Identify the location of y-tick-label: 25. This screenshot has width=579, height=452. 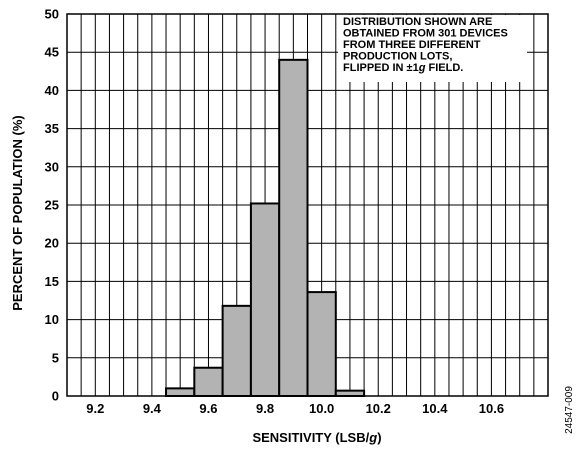
(52, 205).